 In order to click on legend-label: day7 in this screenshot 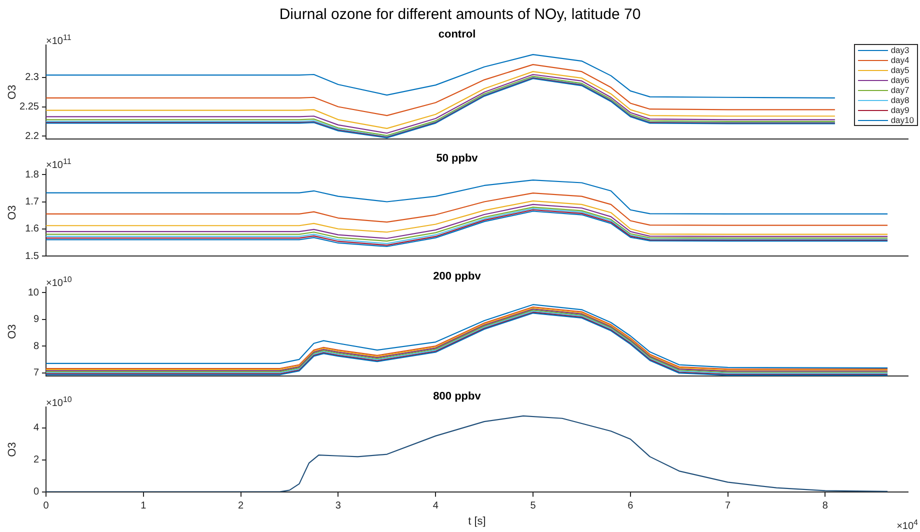, I will do `click(900, 90)`.